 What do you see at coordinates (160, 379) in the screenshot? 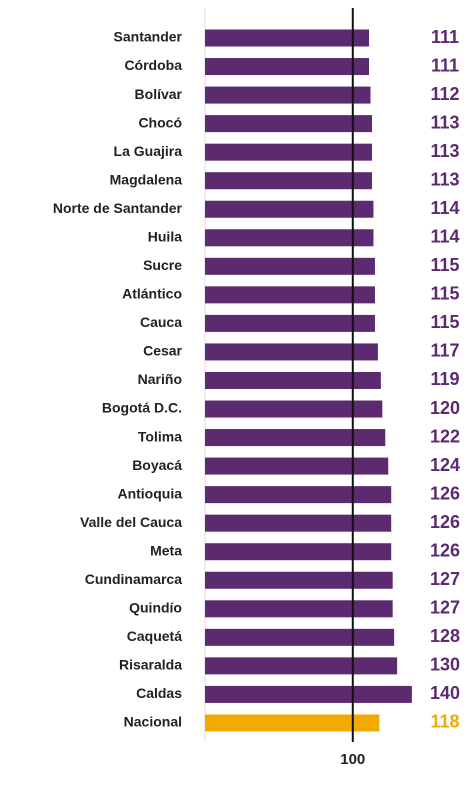
I see `category-label: Nariño` at bounding box center [160, 379].